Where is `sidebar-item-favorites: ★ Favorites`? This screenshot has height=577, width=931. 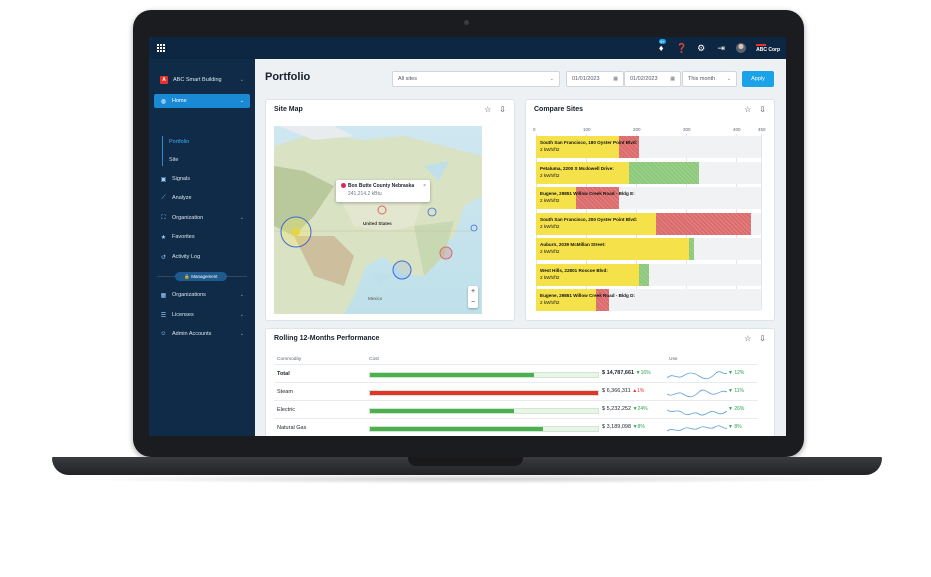
sidebar-item-favorites: ★ Favorites is located at coordinates (202, 237).